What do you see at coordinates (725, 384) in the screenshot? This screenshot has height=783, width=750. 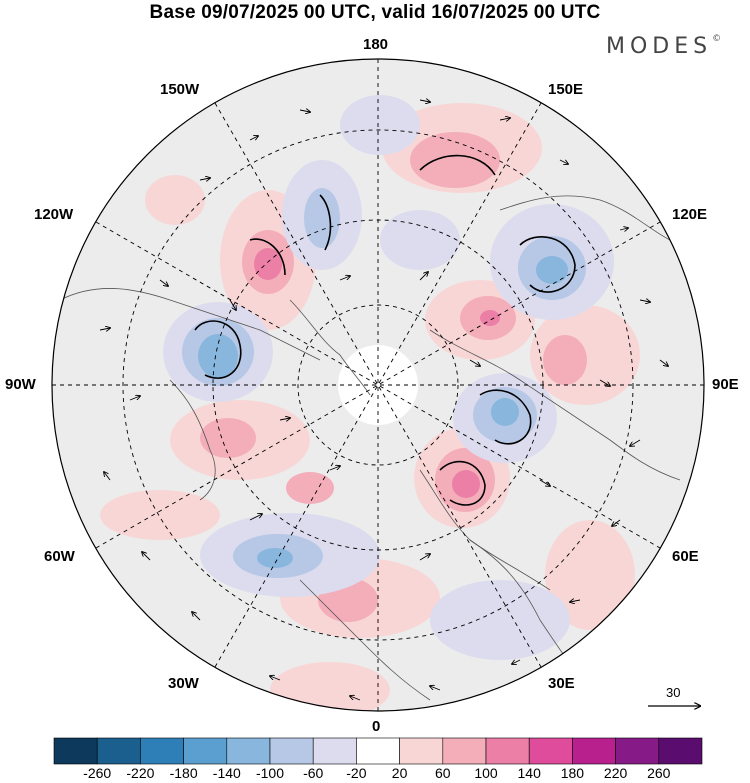 I see `lon-label-90e: 90E` at bounding box center [725, 384].